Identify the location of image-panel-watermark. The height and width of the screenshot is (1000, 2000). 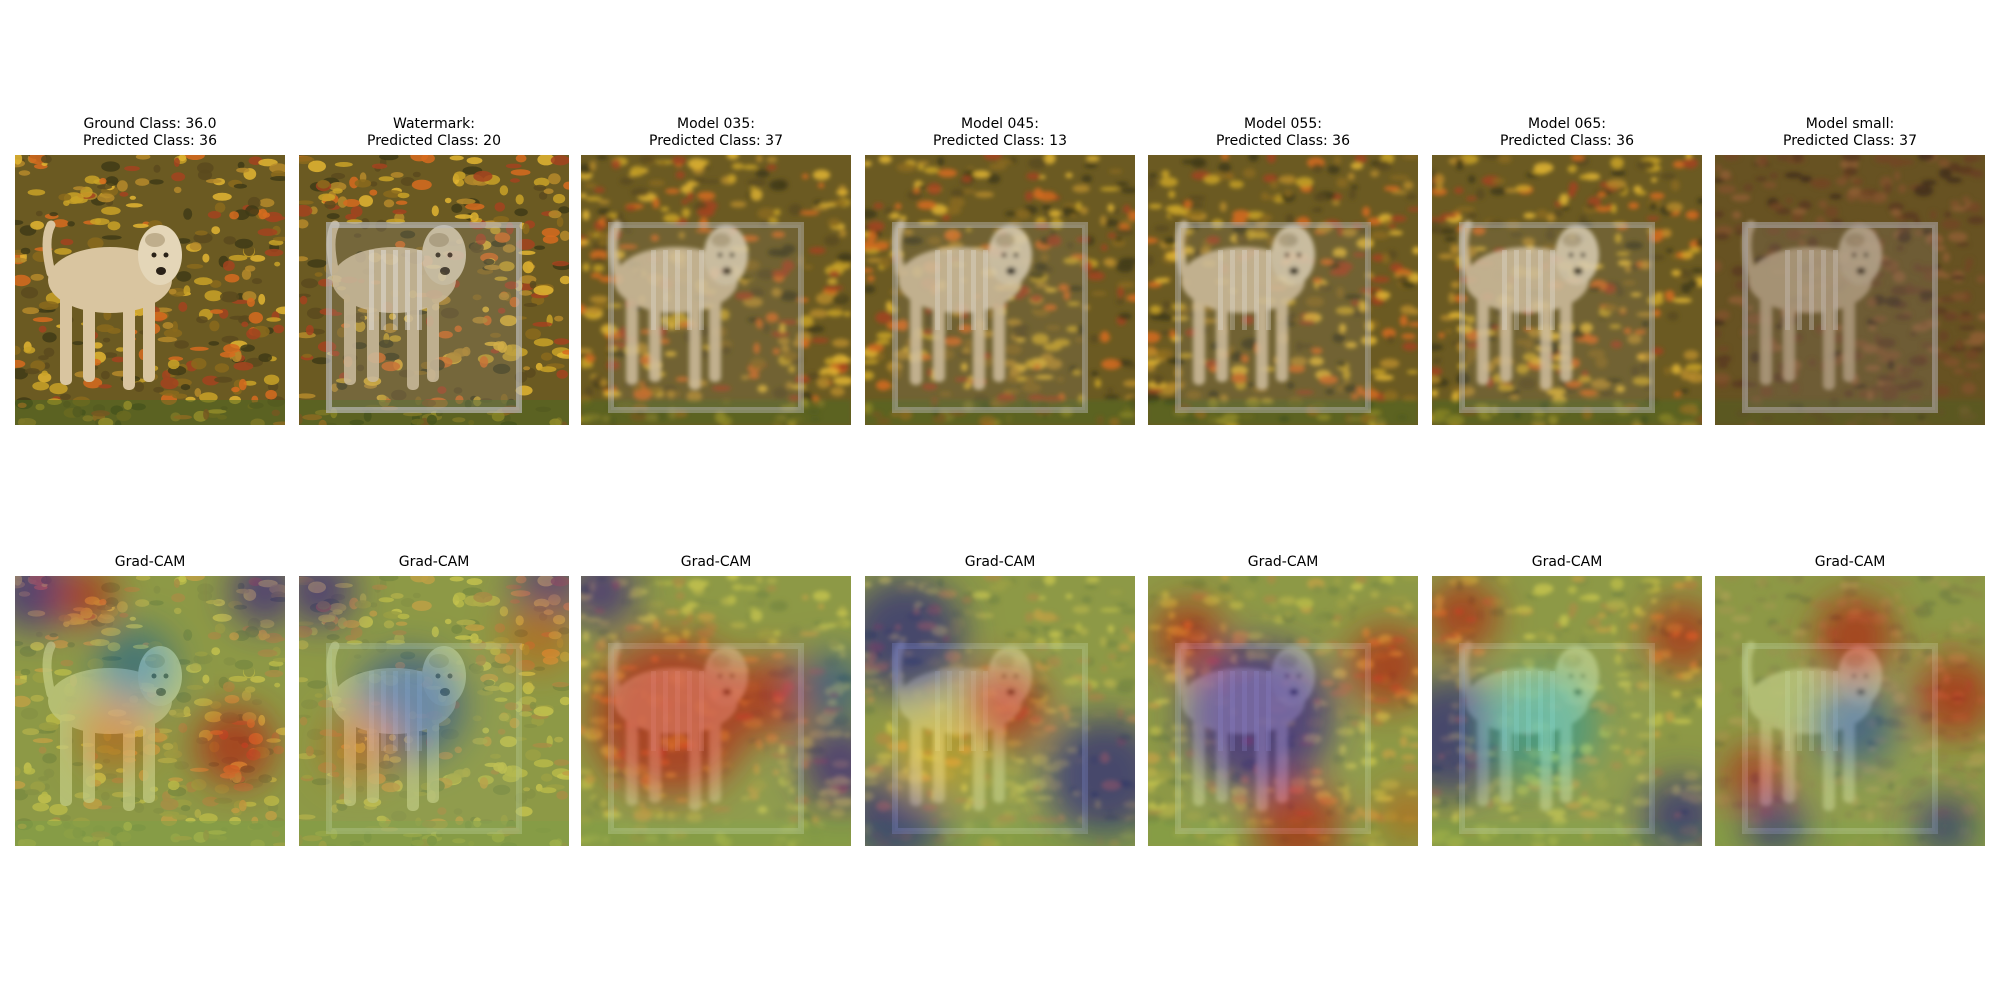
(434, 290).